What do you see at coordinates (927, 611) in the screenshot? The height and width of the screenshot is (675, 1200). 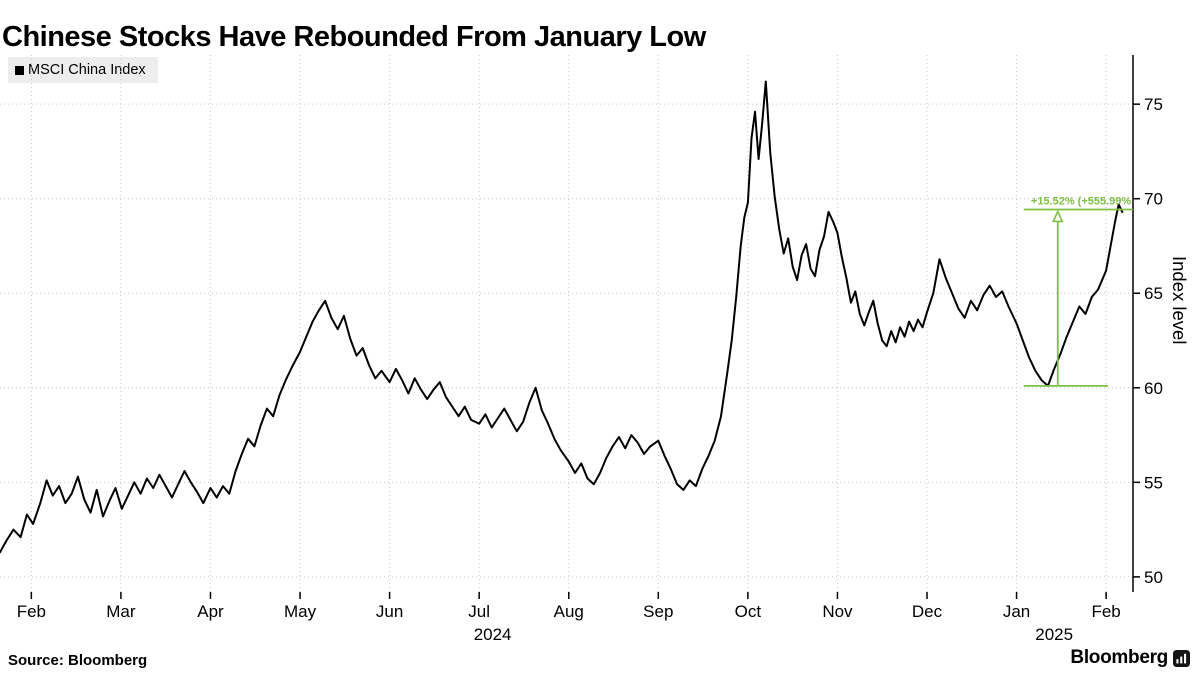 I see `x-tick-label: Dec` at bounding box center [927, 611].